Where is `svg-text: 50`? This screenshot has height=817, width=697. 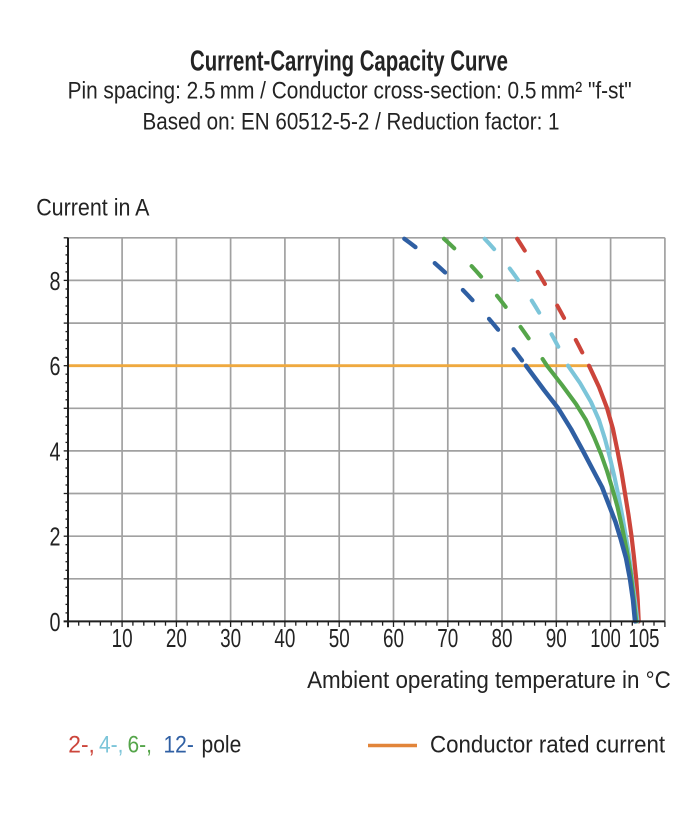 svg-text: 50 is located at coordinates (339, 638).